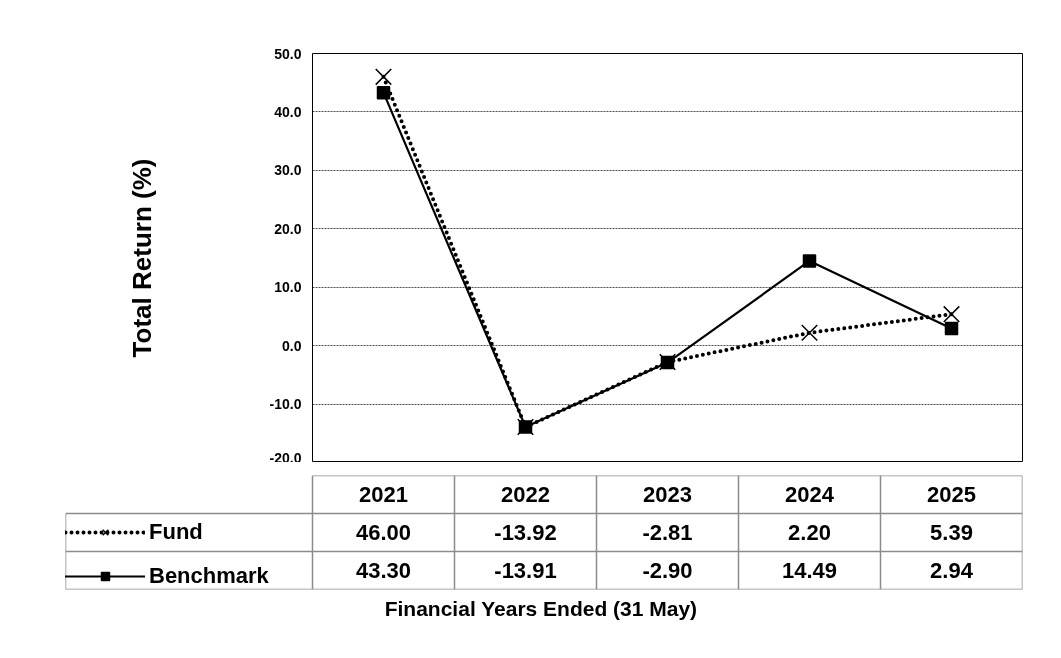  I want to click on y-tick-label: 30.0, so click(288, 170).